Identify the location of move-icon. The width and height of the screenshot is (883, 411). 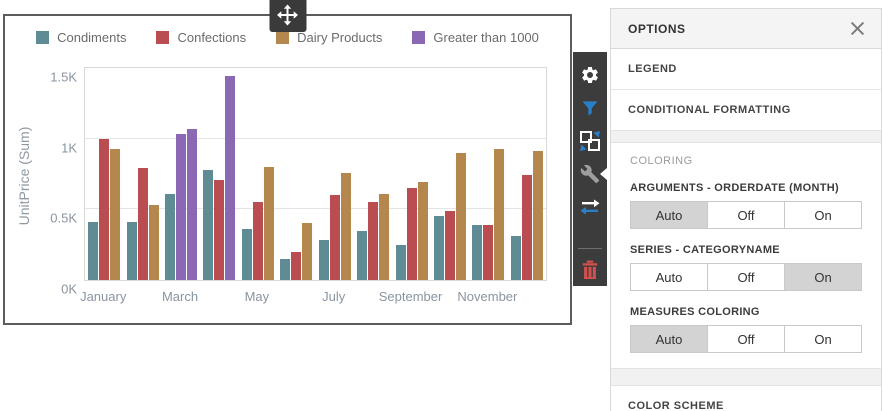
(287, 15).